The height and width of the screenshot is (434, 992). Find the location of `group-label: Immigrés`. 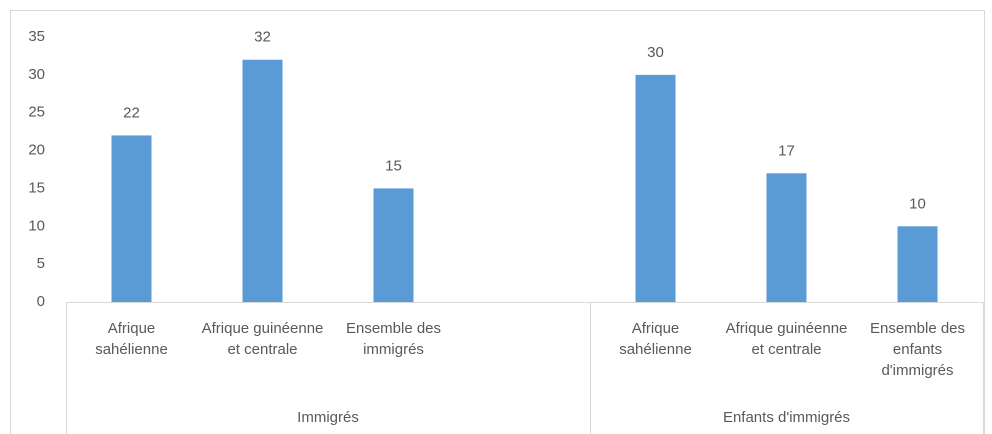

group-label: Immigrés is located at coordinates (328, 417).